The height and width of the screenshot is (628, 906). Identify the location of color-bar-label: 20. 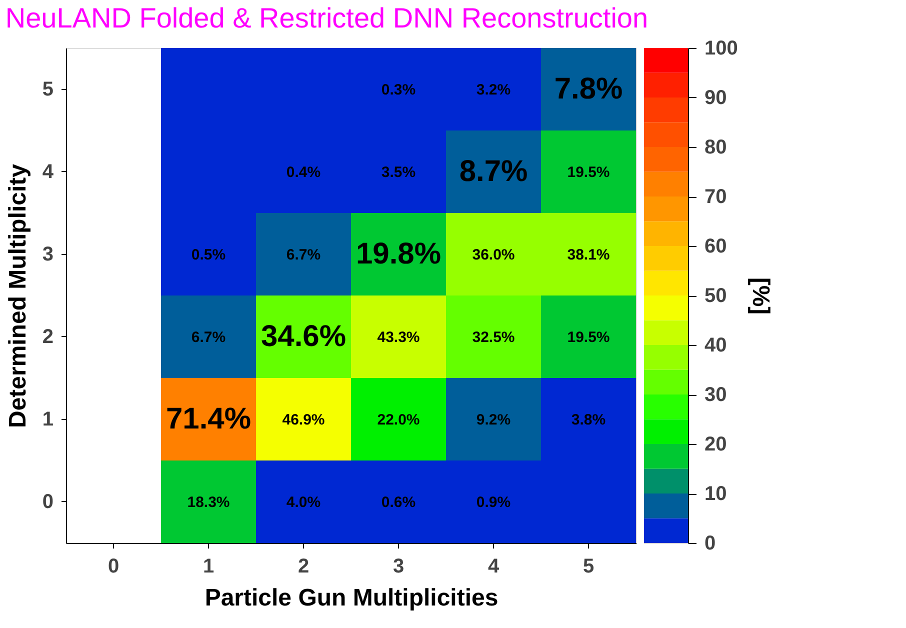
(715, 445).